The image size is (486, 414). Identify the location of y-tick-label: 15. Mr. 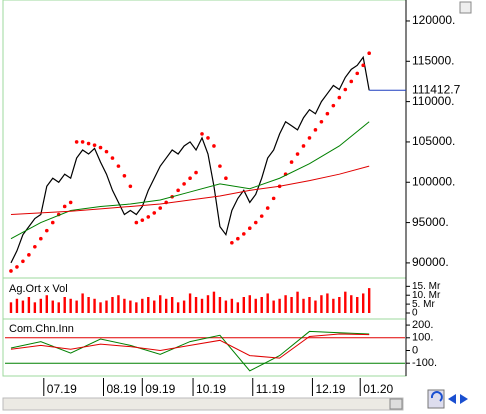
(426, 286).